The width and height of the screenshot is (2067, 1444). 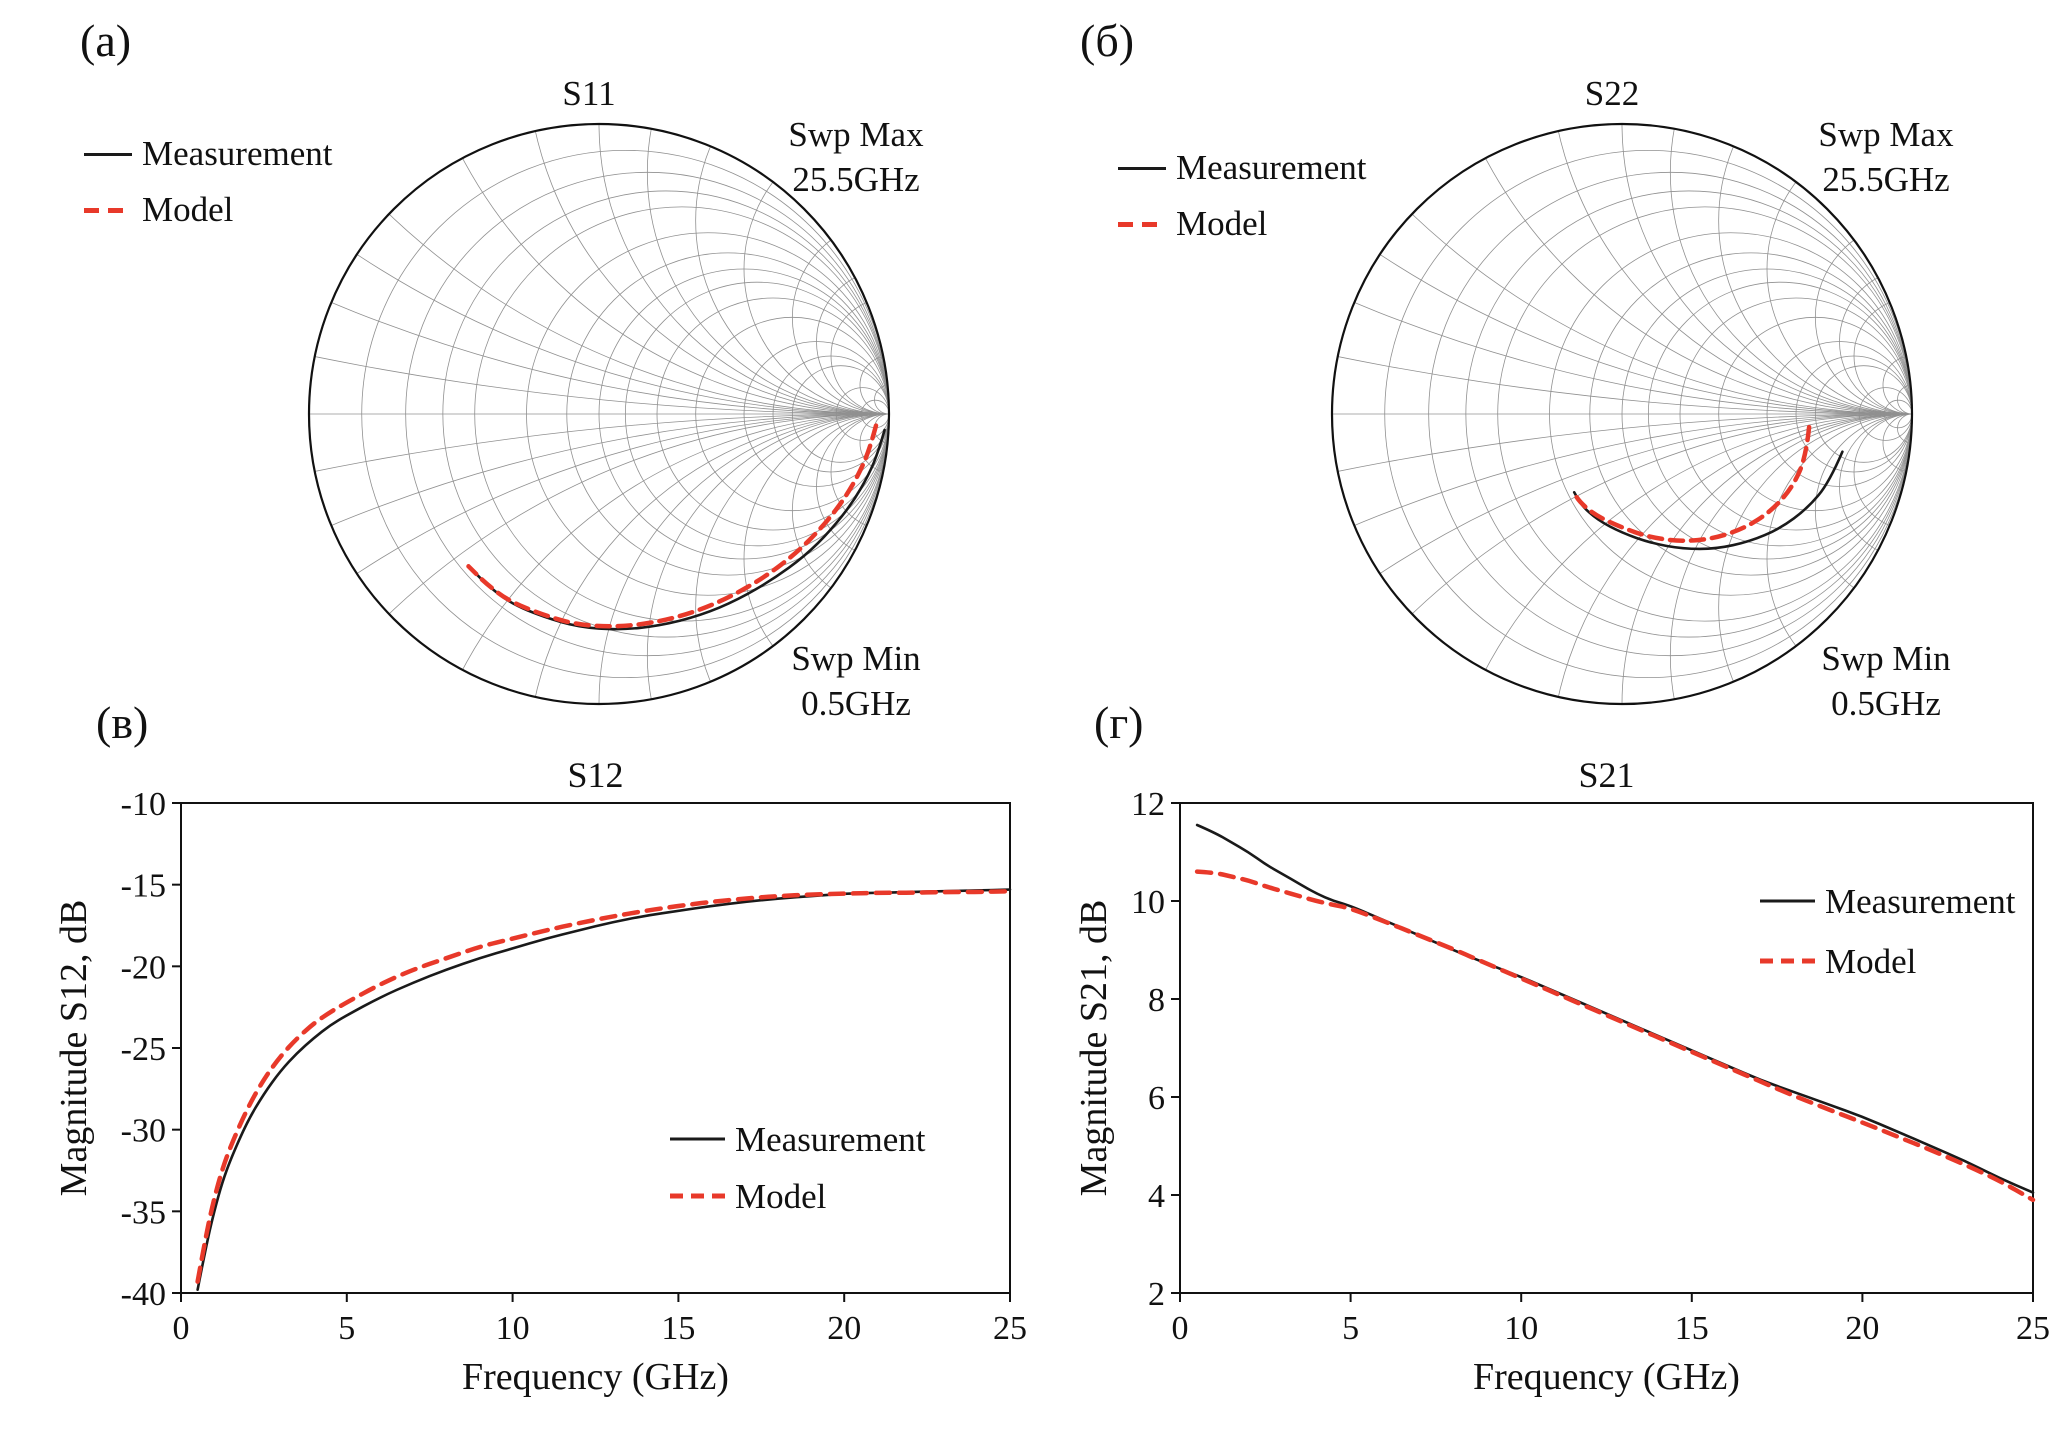 What do you see at coordinates (856, 157) in the screenshot?
I see `s11-swp-max-annotation: Swp Max 25.5GHz` at bounding box center [856, 157].